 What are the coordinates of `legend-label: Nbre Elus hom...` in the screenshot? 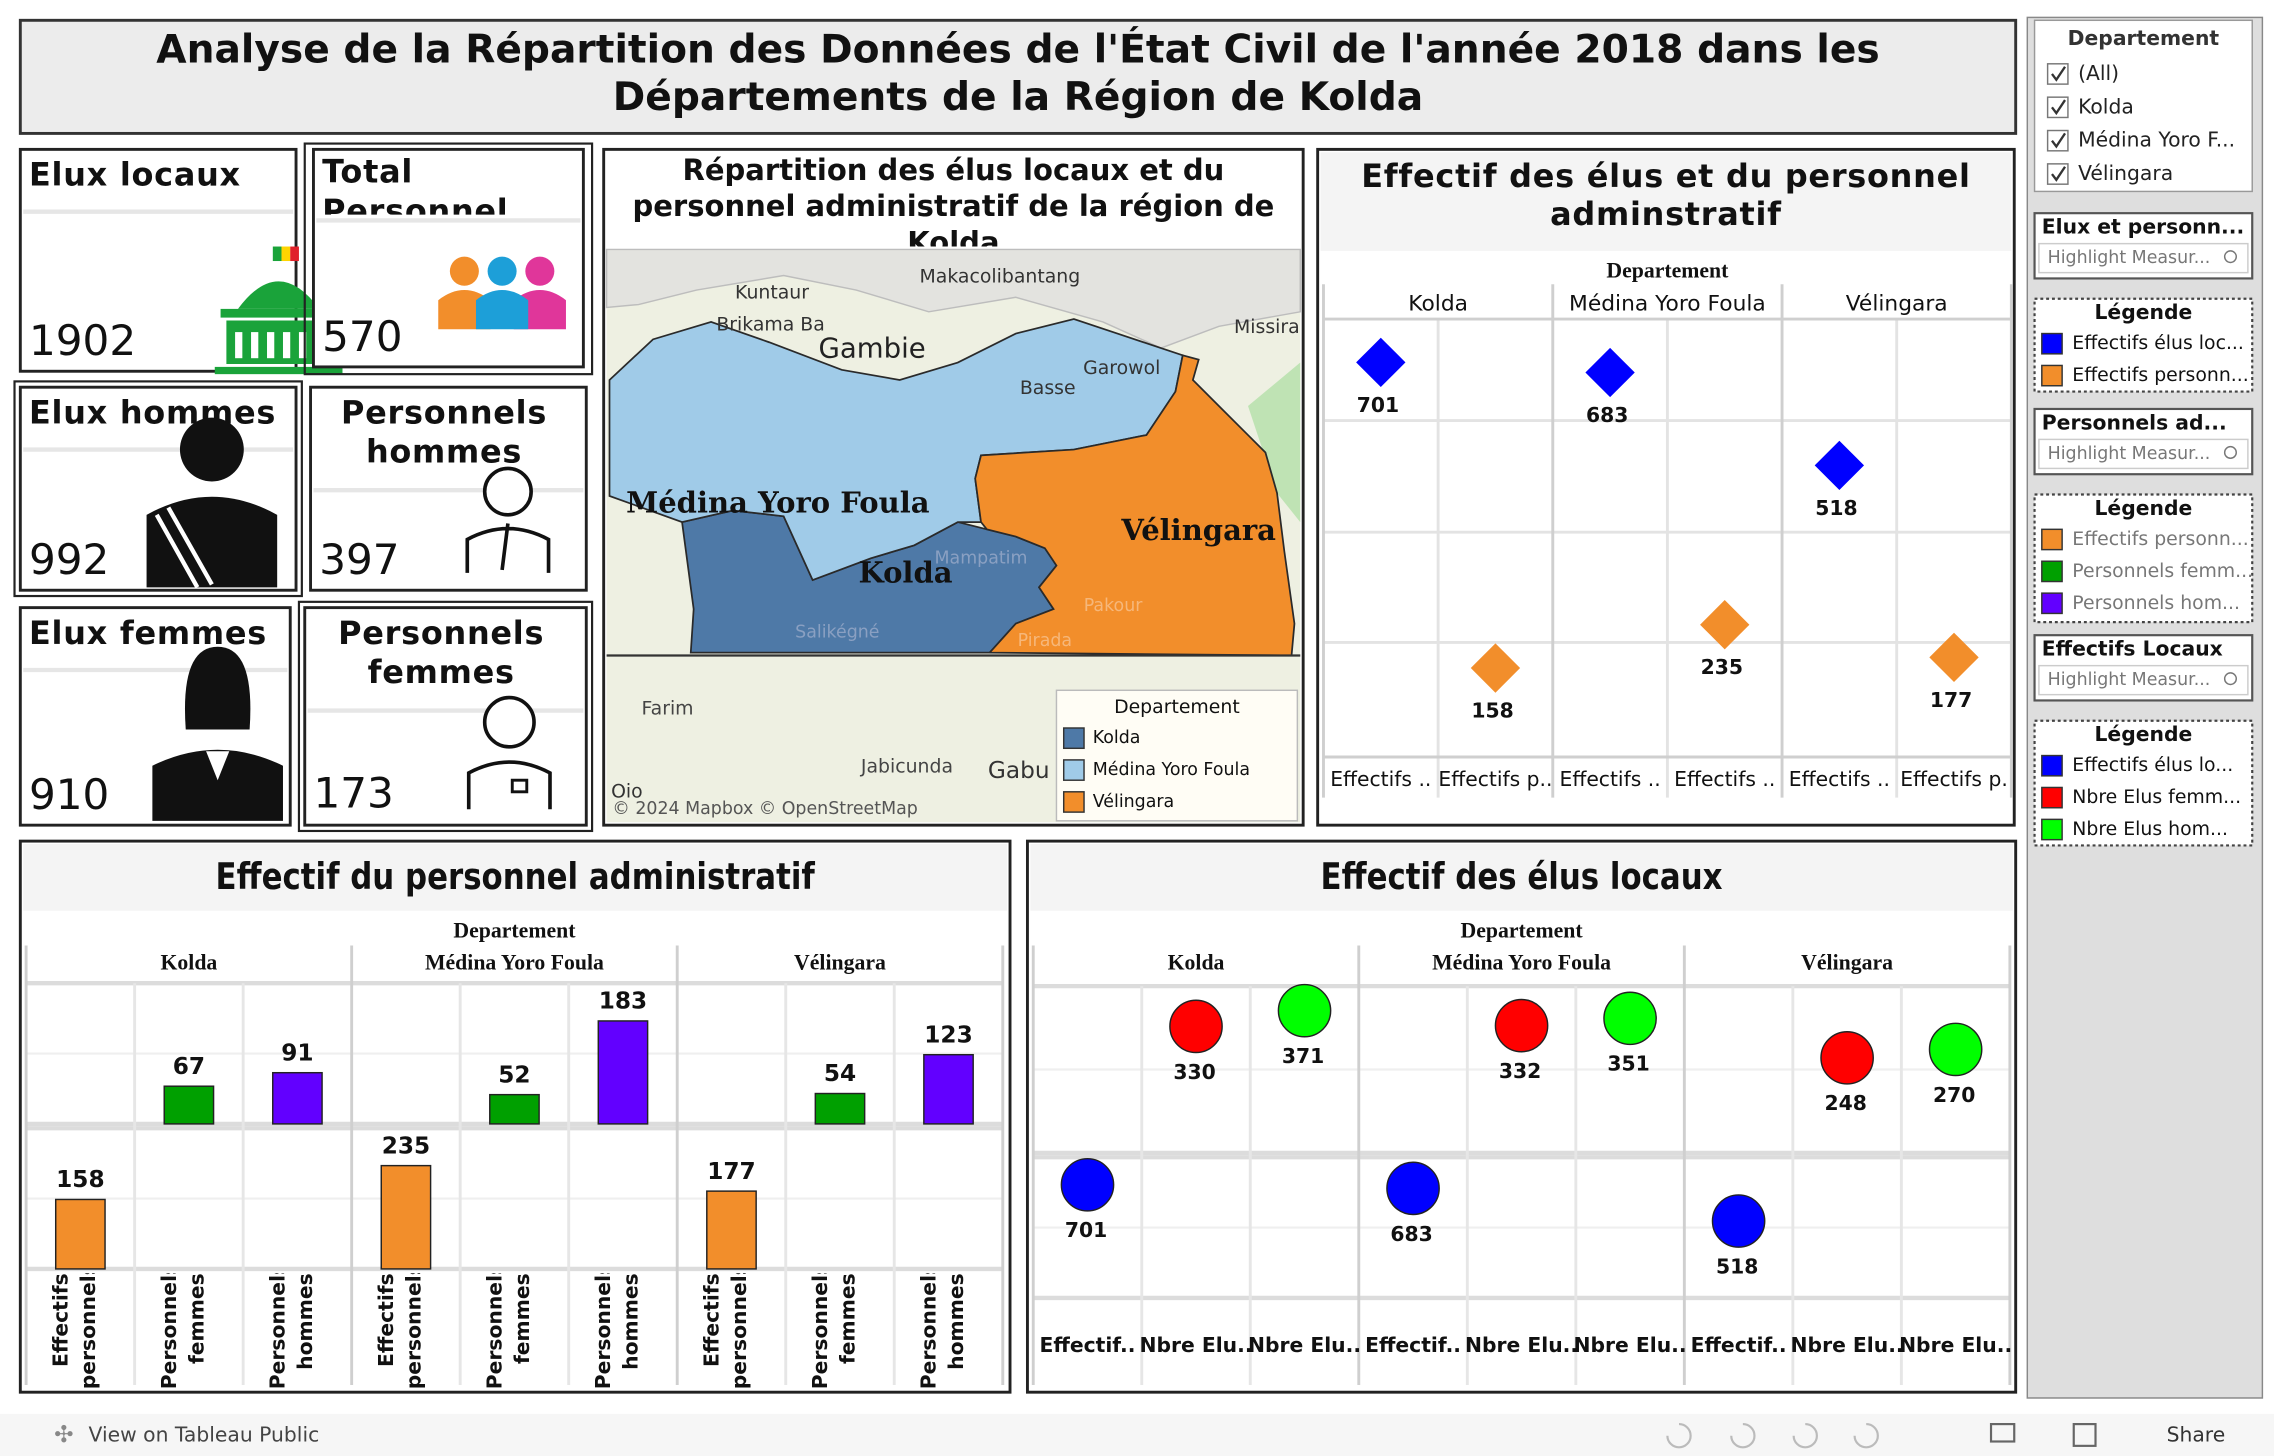 It's located at (2150, 829).